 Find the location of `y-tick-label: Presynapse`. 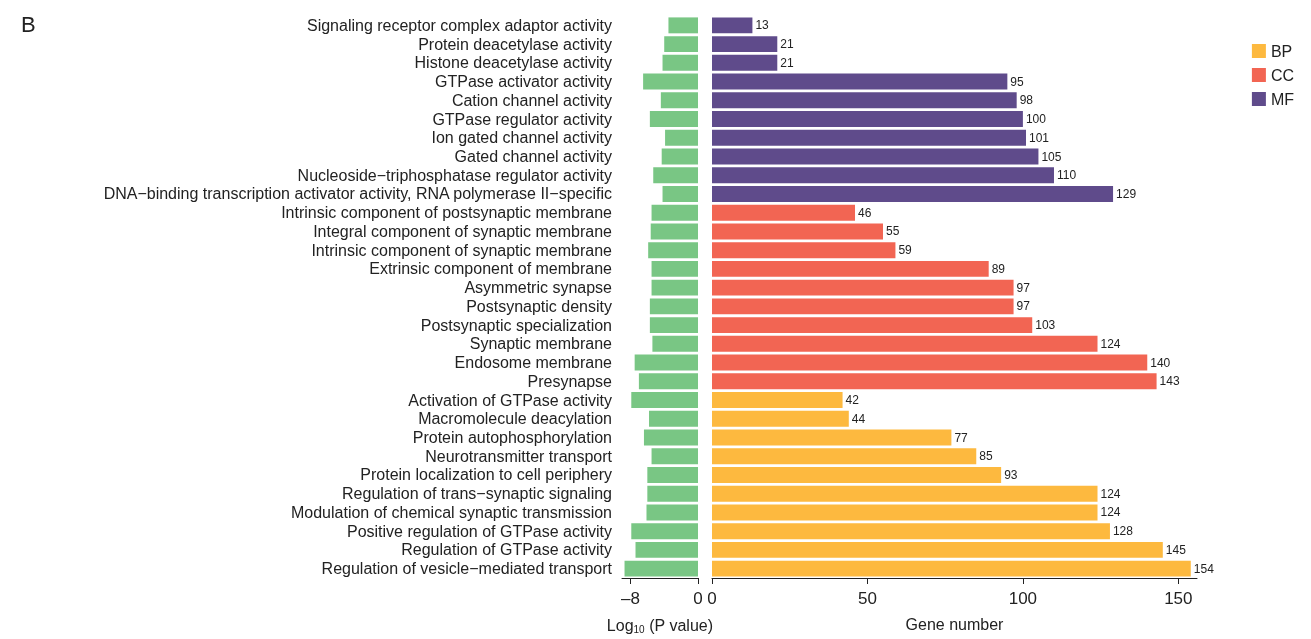

y-tick-label: Presynapse is located at coordinates (570, 381).